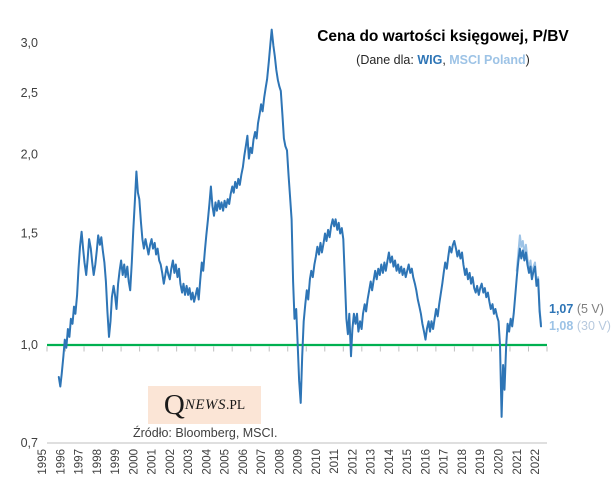 The width and height of the screenshot is (611, 490). What do you see at coordinates (29, 234) in the screenshot?
I see `y-axis-label: 1,5` at bounding box center [29, 234].